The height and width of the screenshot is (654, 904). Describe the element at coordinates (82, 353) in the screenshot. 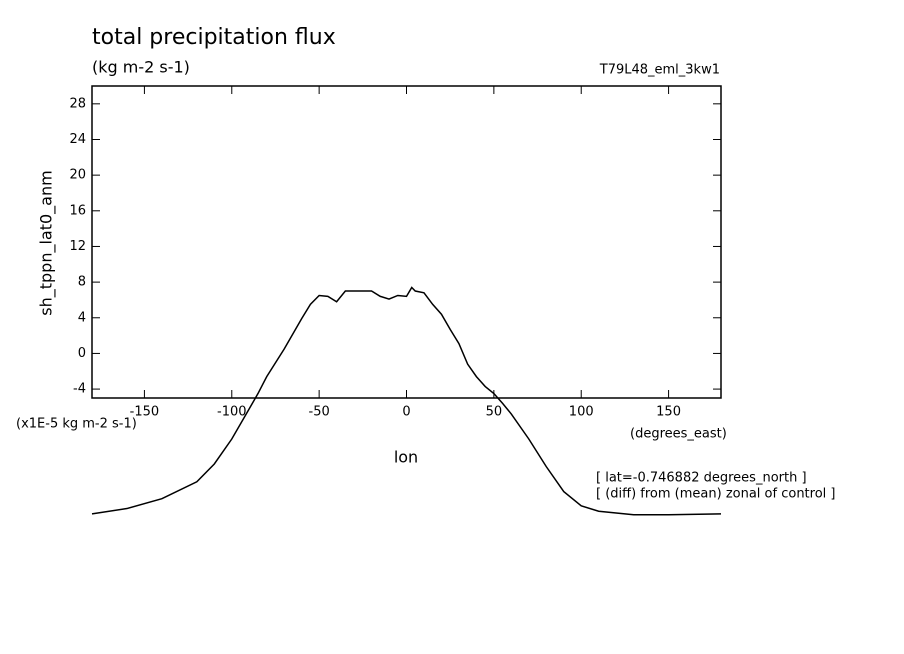

I see `y-tick-label: 0` at that location.